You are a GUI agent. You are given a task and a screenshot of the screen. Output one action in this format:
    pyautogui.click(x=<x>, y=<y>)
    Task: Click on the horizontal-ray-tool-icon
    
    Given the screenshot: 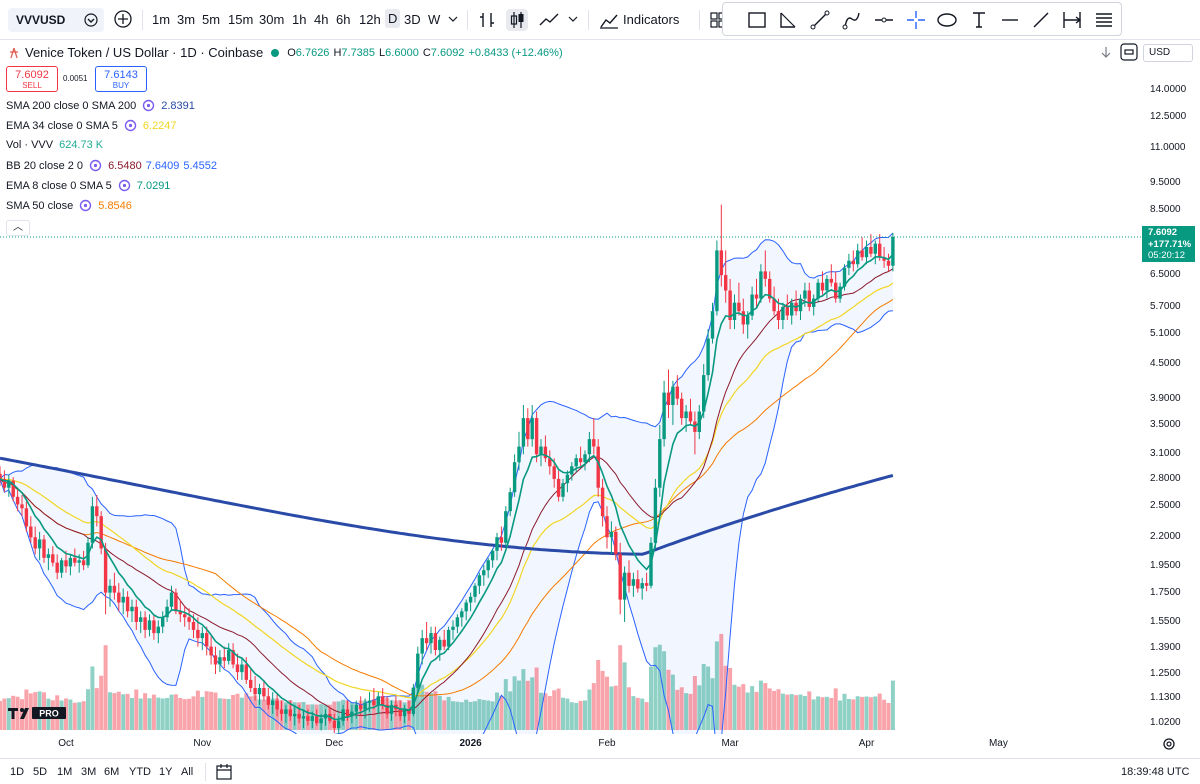 What is the action you would take?
    pyautogui.click(x=884, y=20)
    